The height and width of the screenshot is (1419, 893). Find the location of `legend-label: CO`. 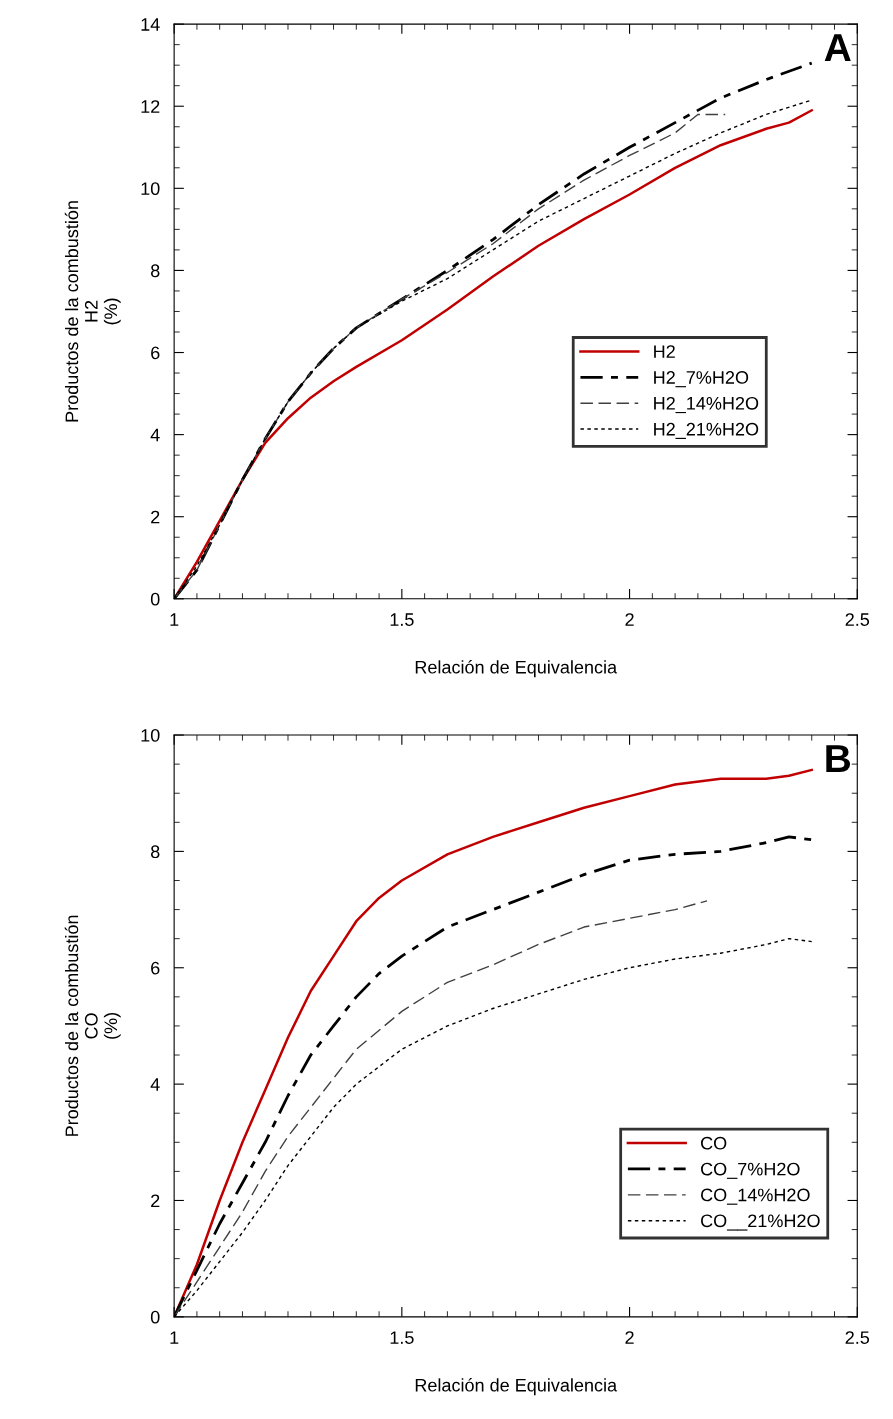

legend-label: CO is located at coordinates (714, 1143).